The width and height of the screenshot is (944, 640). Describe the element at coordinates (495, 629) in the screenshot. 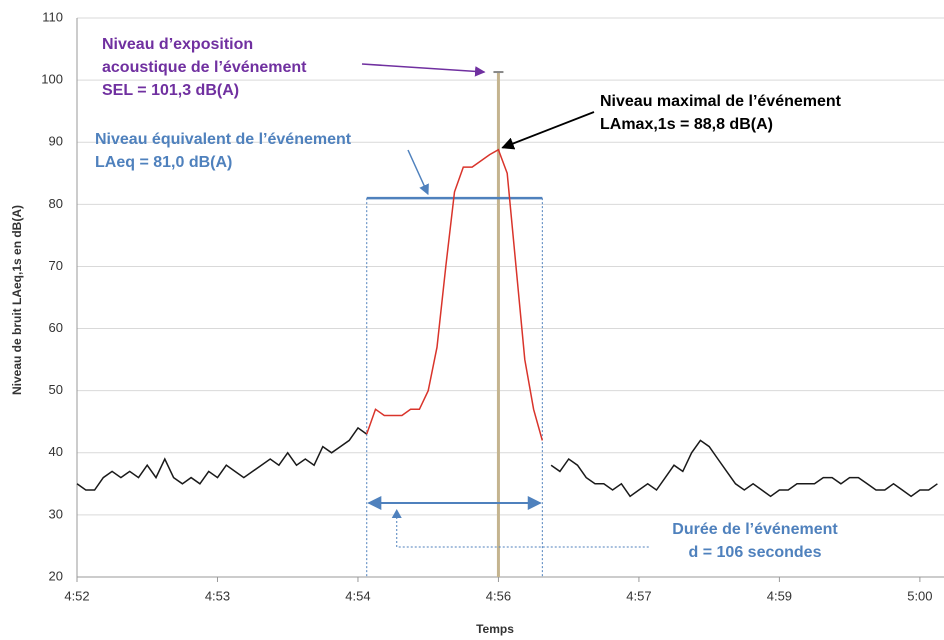

I see `x-axis-label: Temps` at that location.